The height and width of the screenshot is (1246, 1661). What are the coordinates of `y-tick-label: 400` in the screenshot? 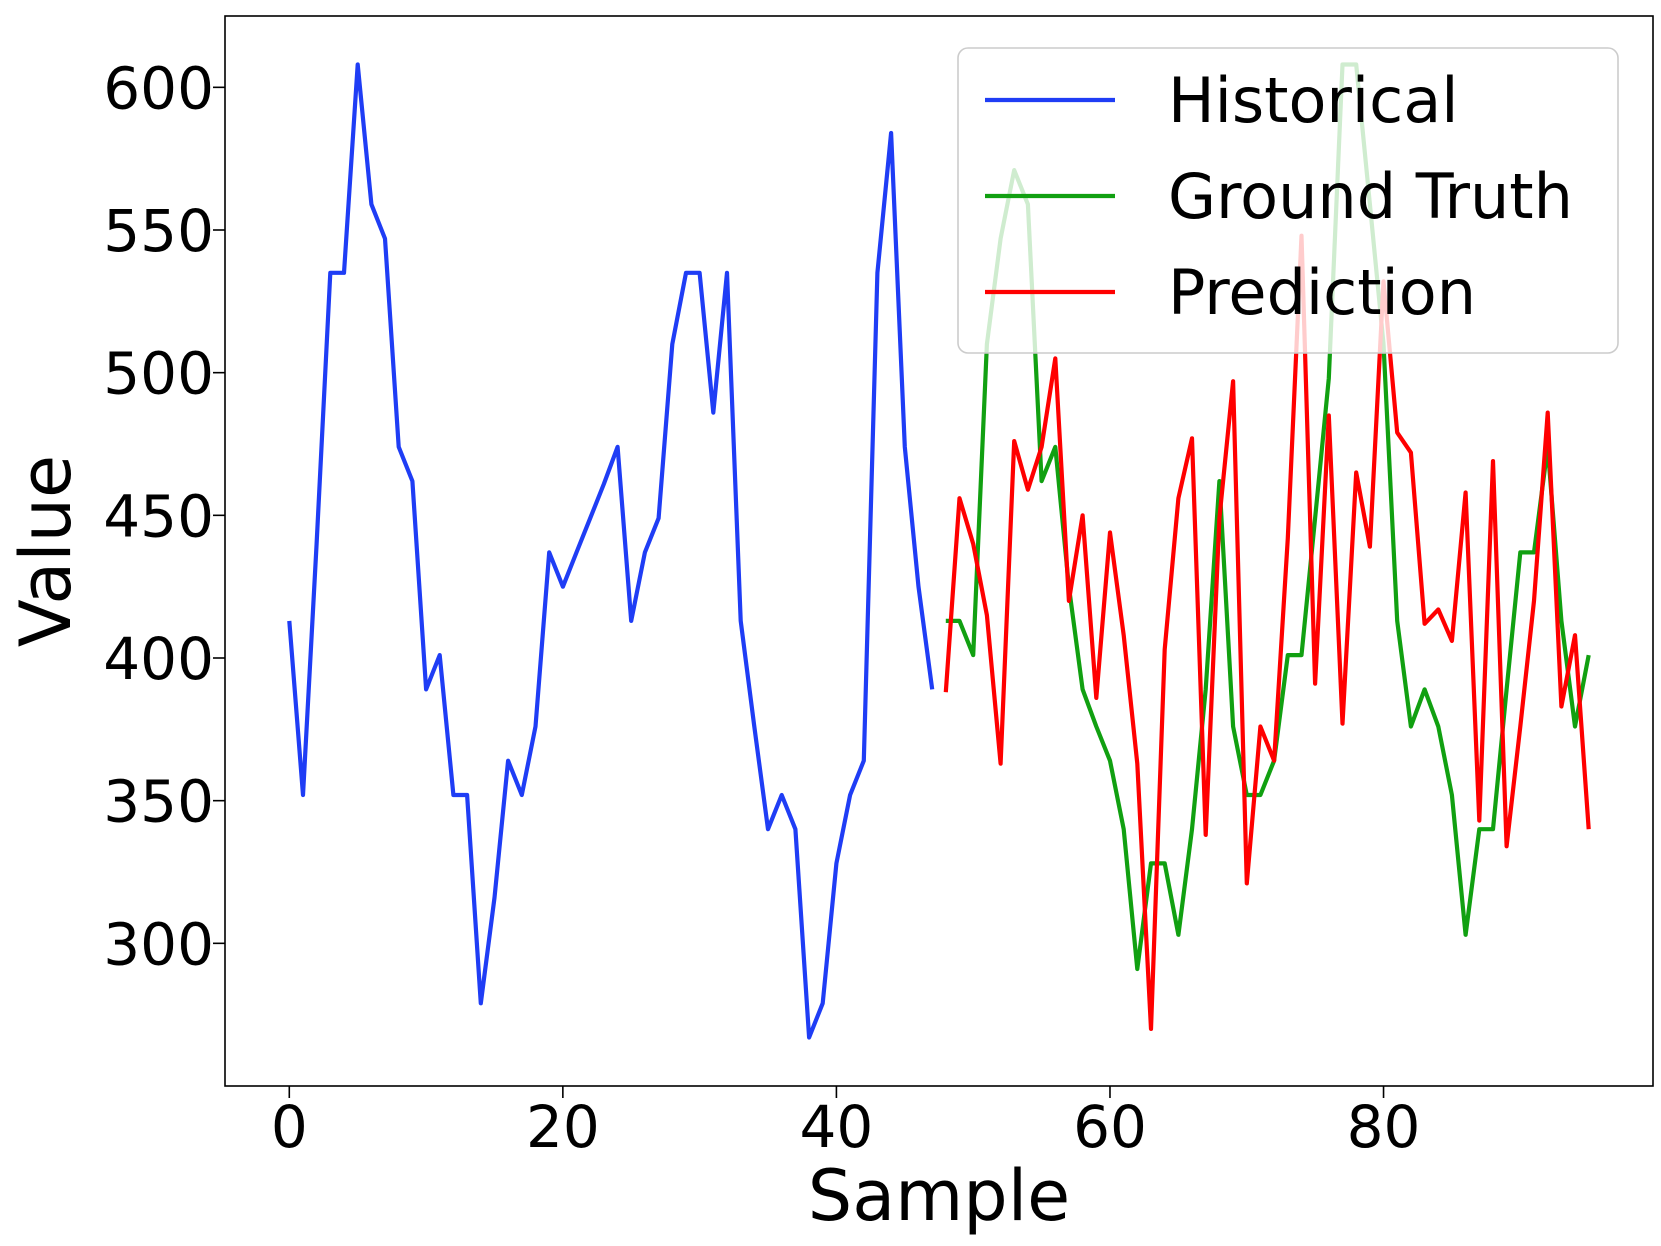 It's located at (158, 659).